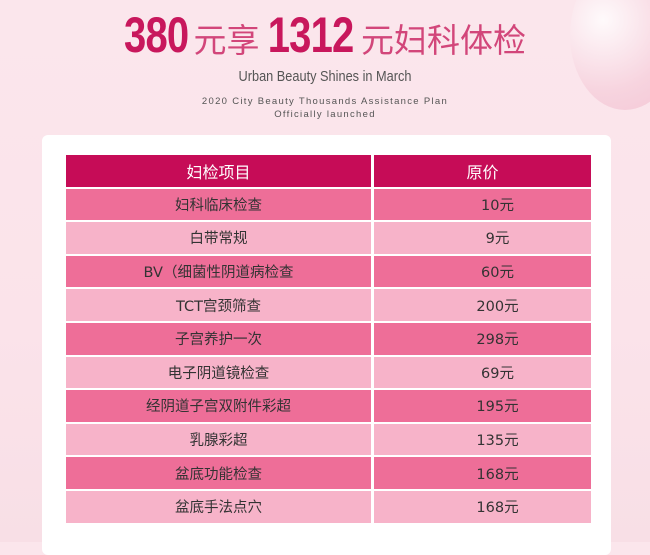  What do you see at coordinates (218, 271) in the screenshot?
I see `item-cell: BV（细菌性阴道病检查` at bounding box center [218, 271].